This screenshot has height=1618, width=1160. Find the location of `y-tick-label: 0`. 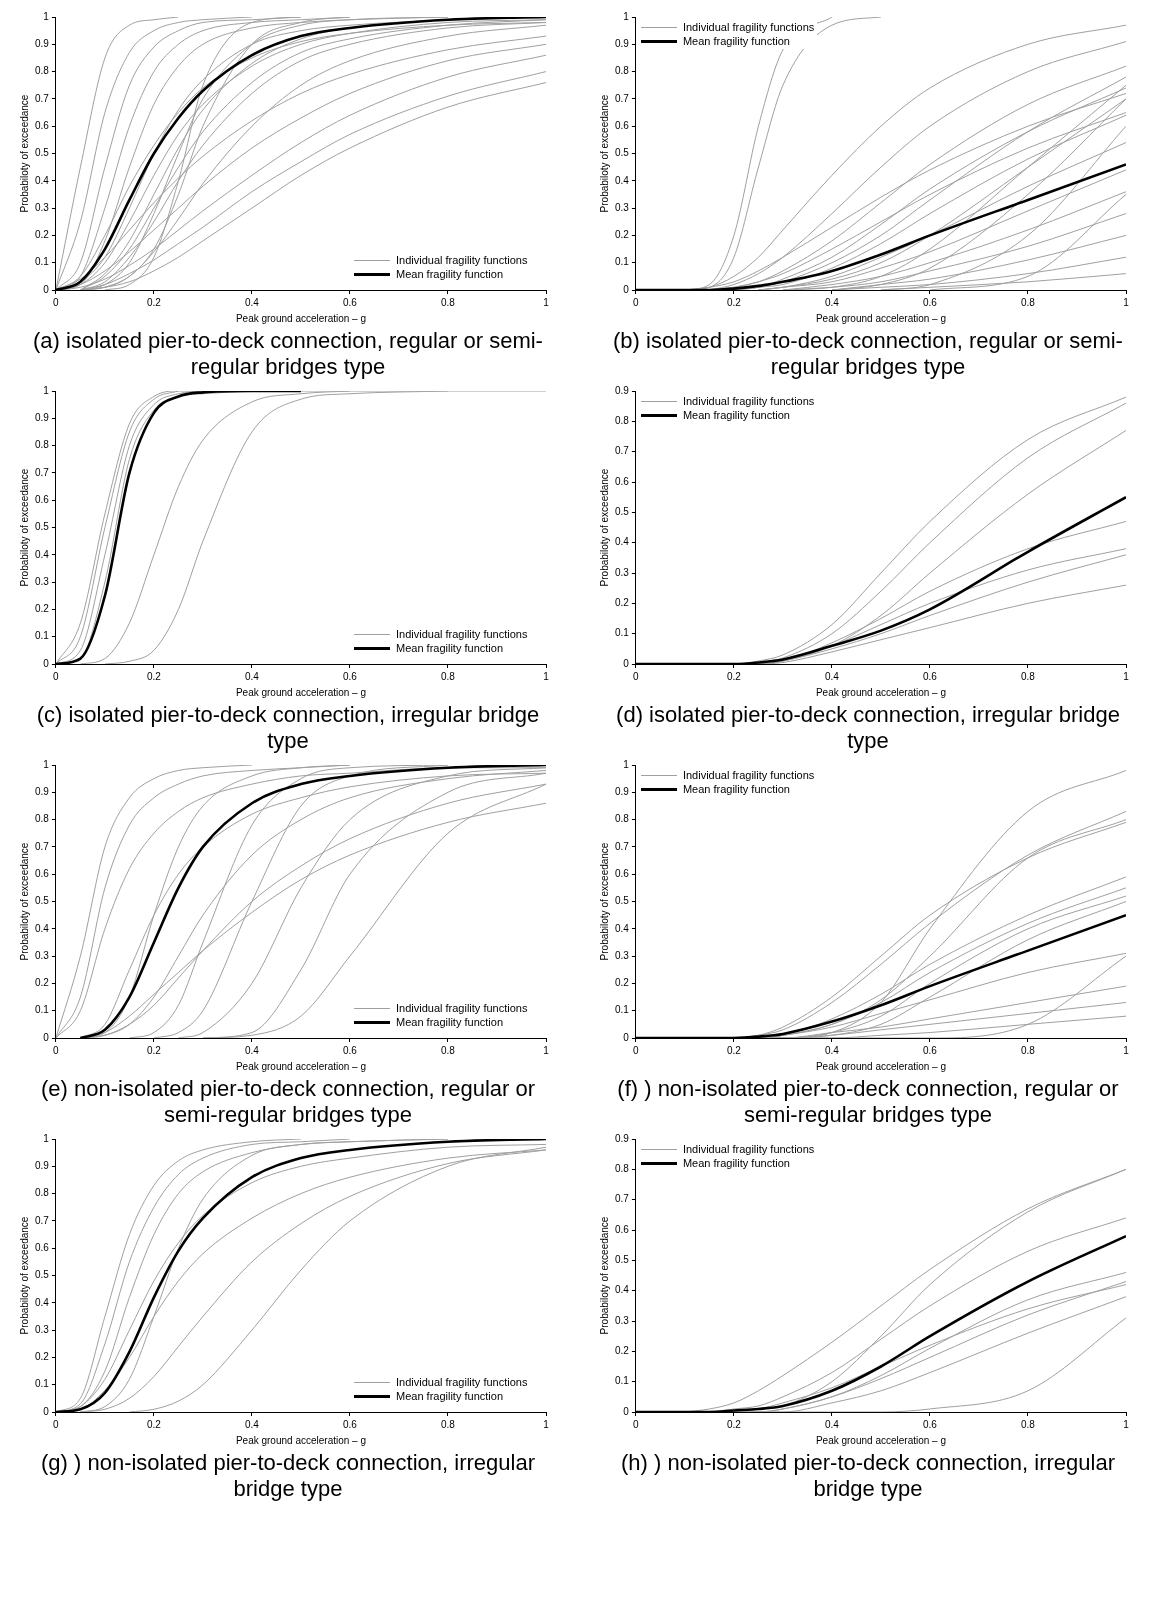

y-tick-label: 0 is located at coordinates (46, 1037).